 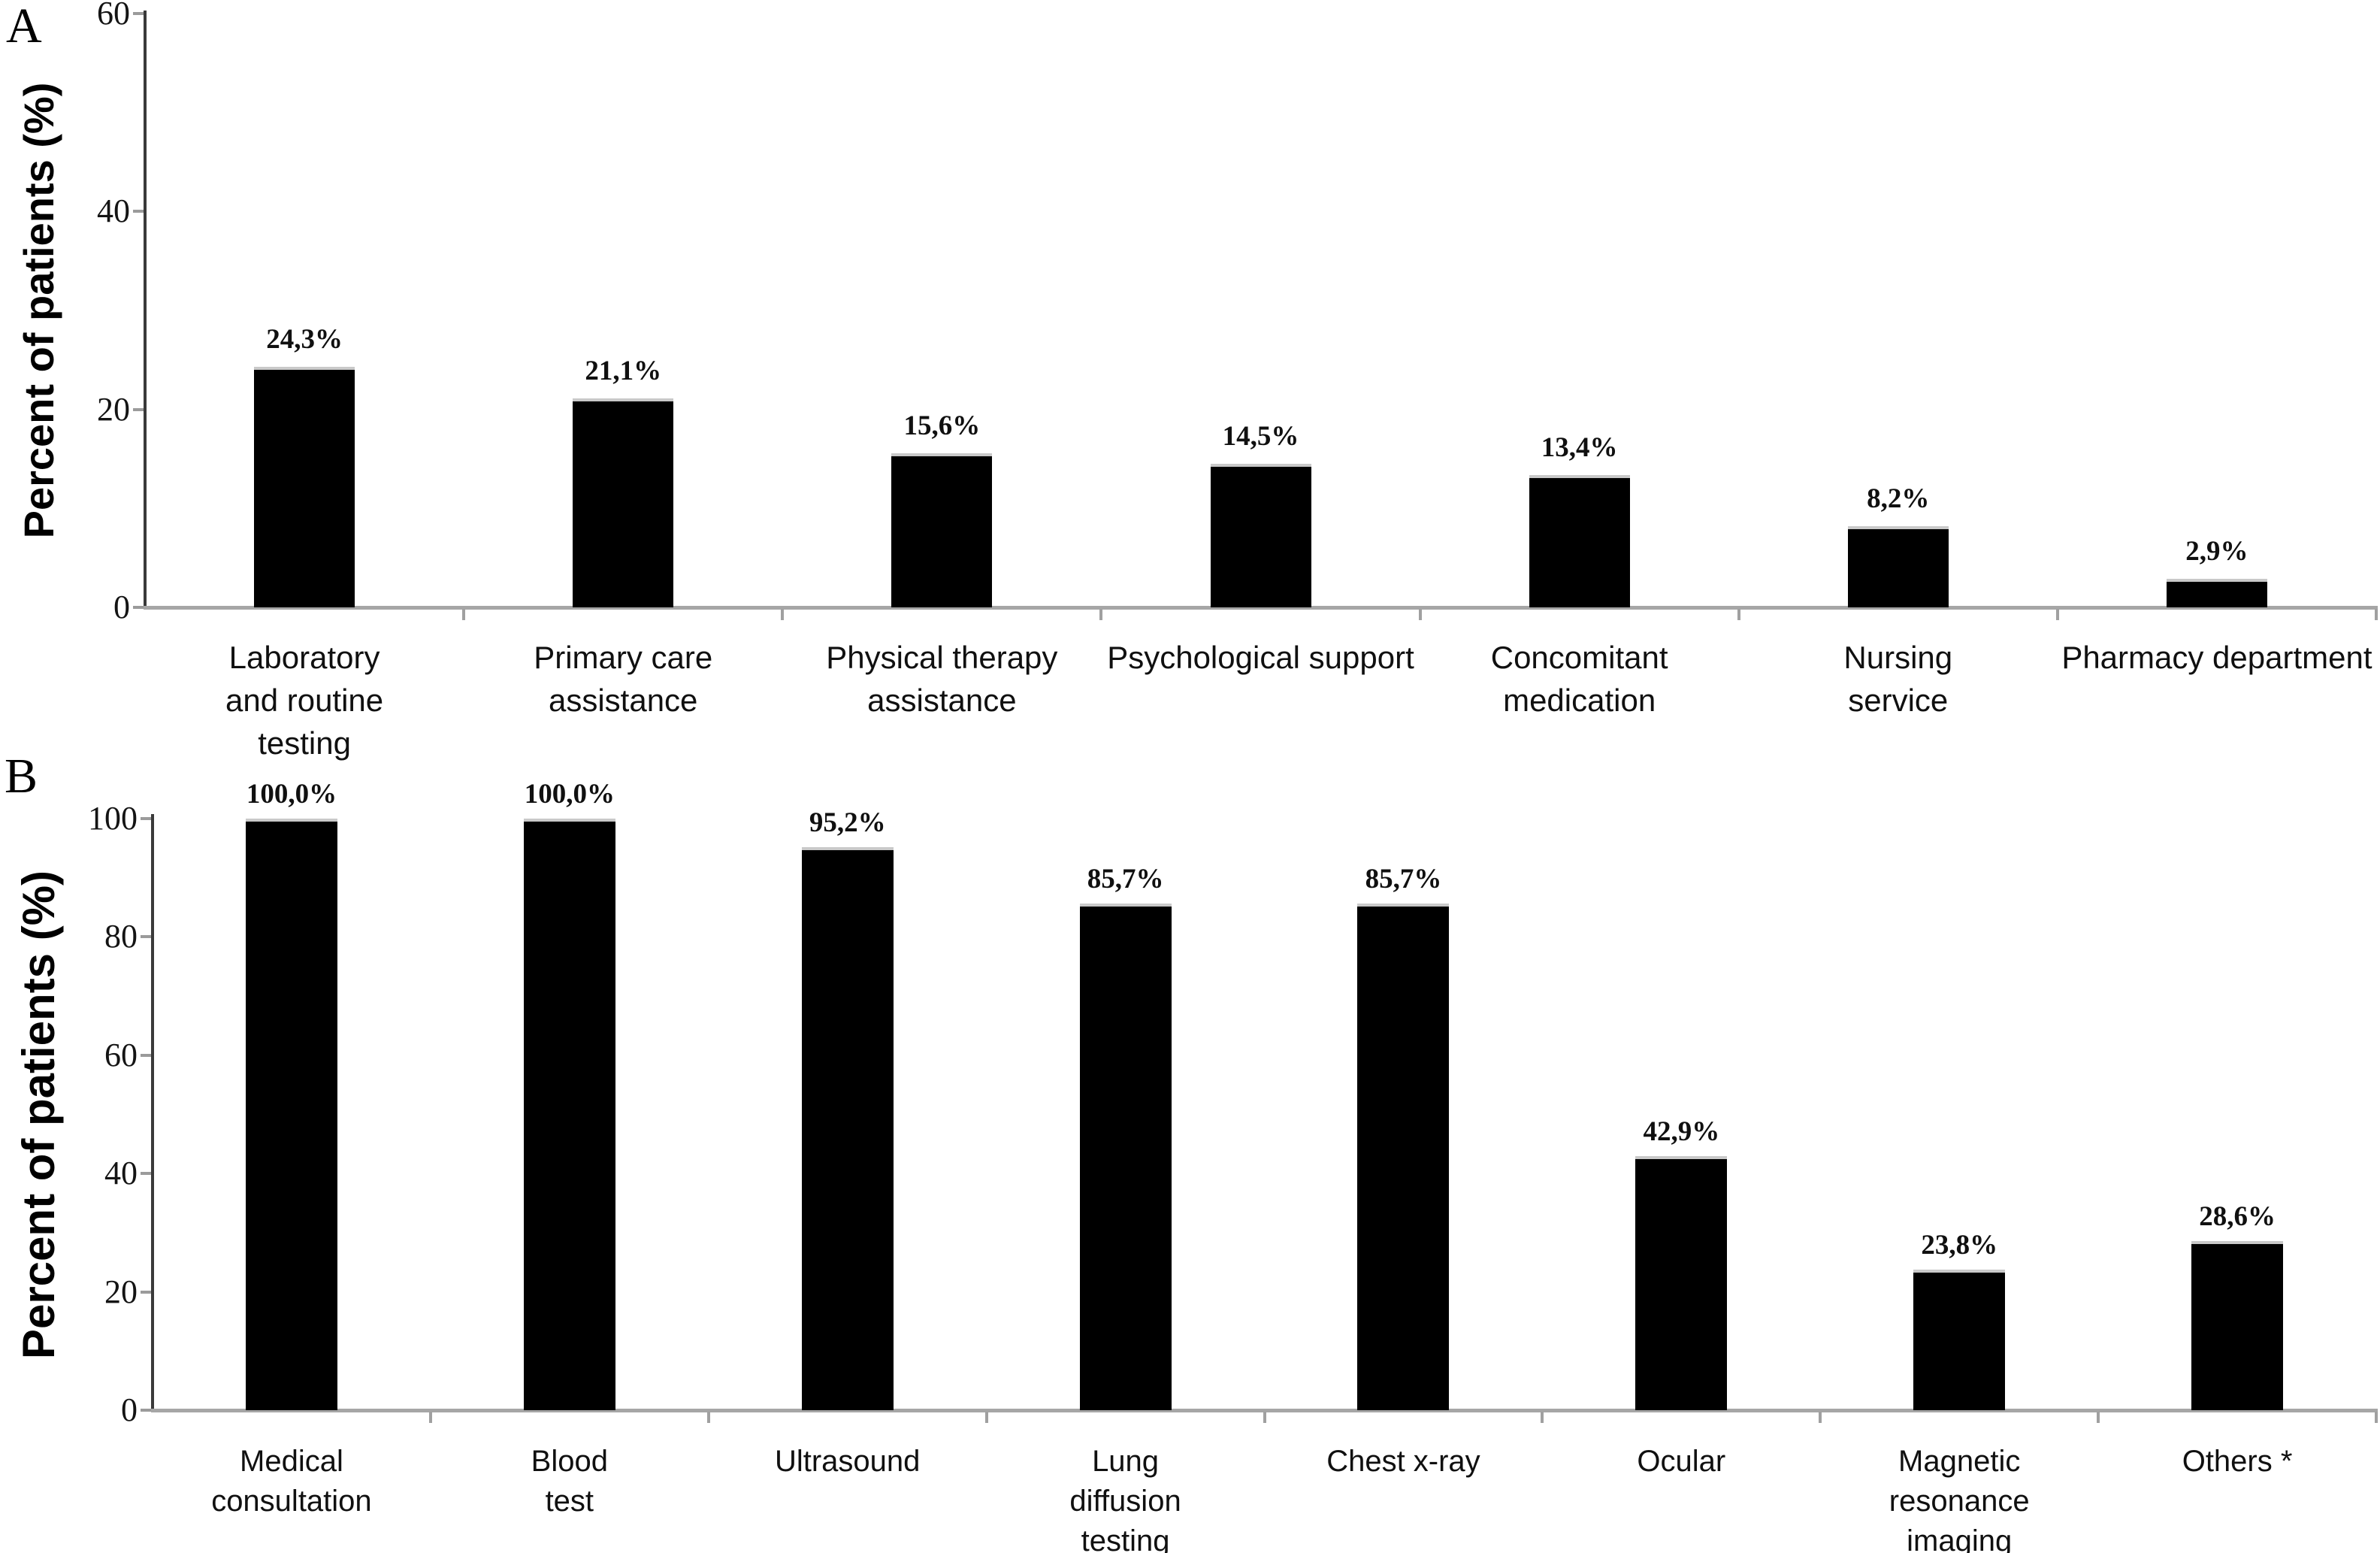 What do you see at coordinates (1959, 1245) in the screenshot?
I see `bar-value-label: 23,8%` at bounding box center [1959, 1245].